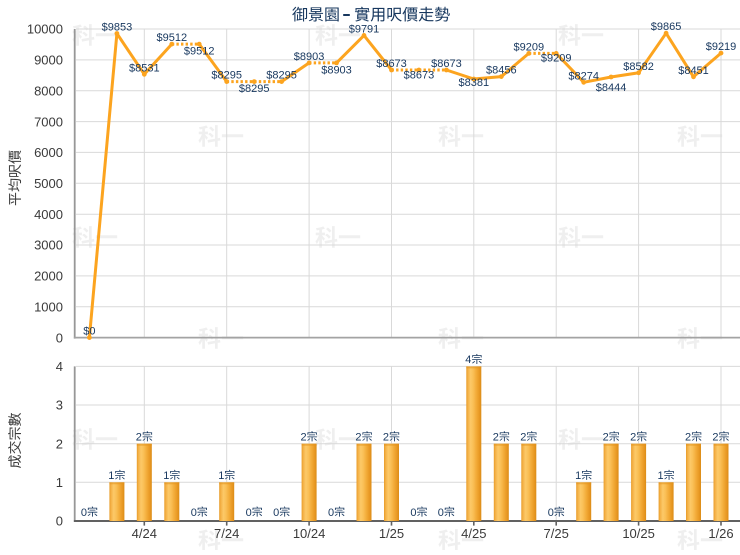  I want to click on svg-text: 4/24, so click(144, 533).